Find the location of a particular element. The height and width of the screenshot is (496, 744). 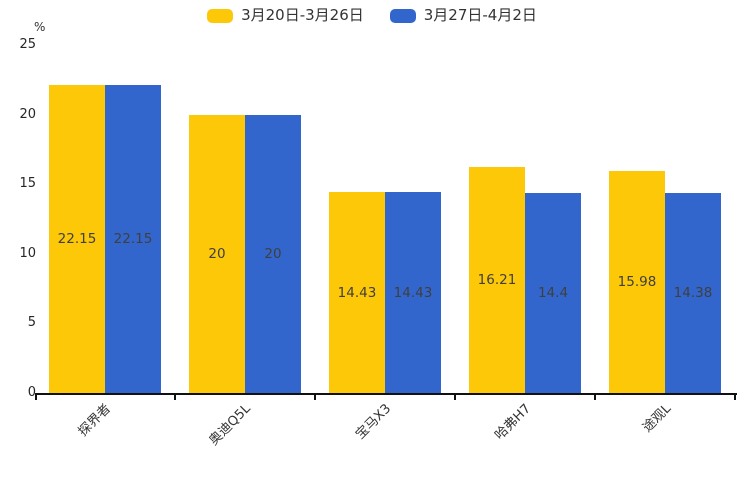

x-category-label: 奥迪Q5L is located at coordinates (230, 425).